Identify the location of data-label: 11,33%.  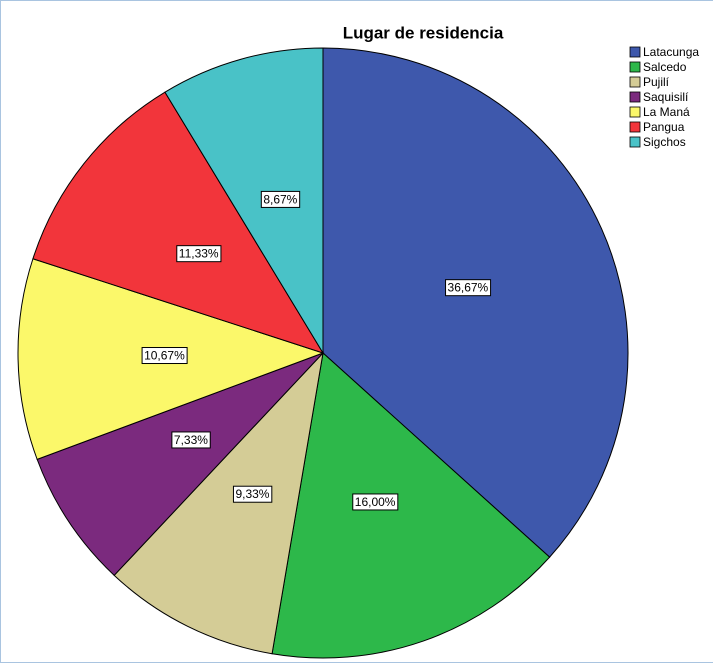
(199, 254).